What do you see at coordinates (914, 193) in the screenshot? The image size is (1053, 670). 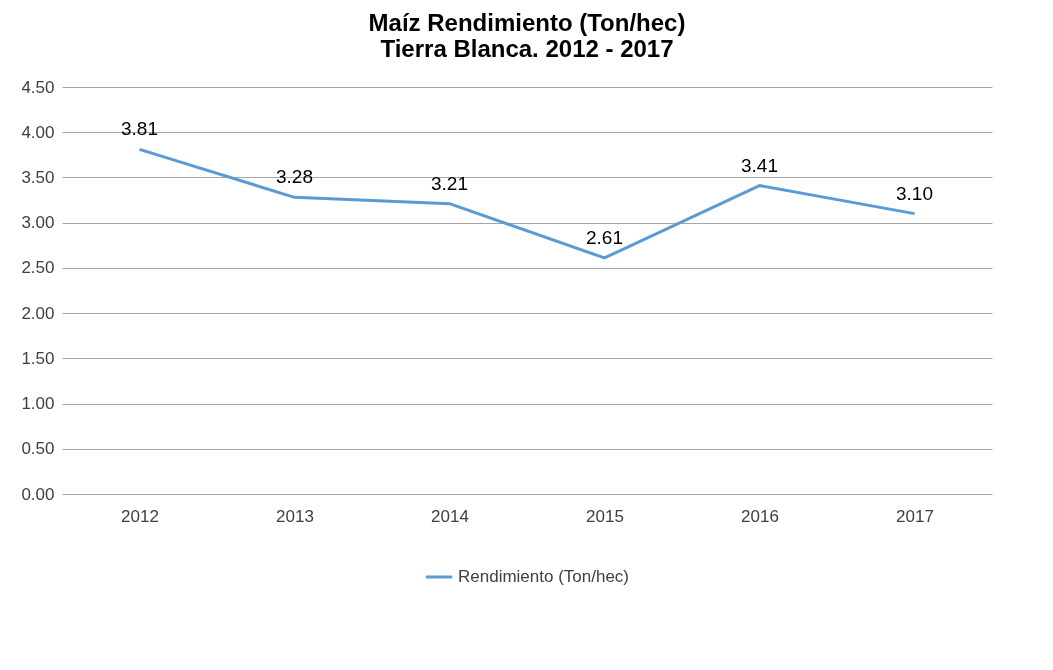 I see `data-label: 3.10` at bounding box center [914, 193].